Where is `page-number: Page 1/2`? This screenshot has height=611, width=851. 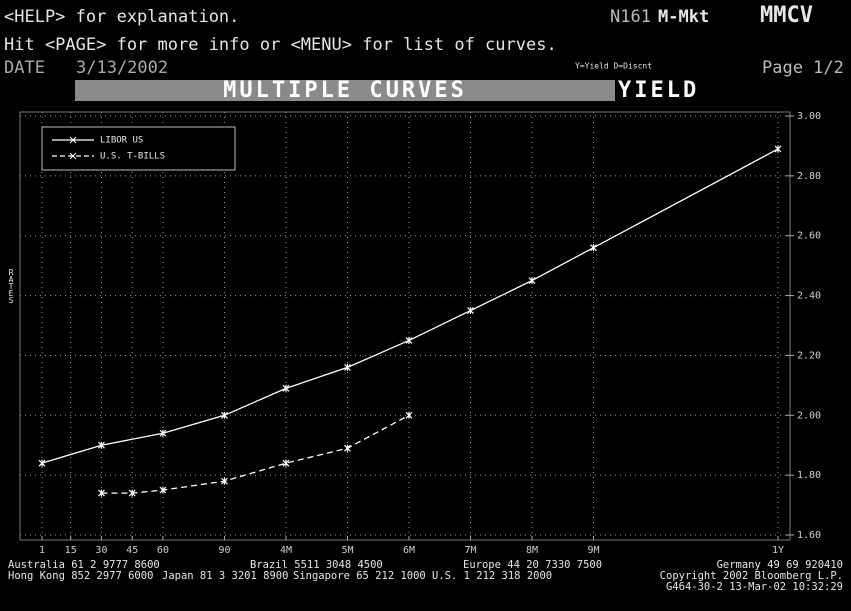 page-number: Page 1/2 is located at coordinates (803, 68).